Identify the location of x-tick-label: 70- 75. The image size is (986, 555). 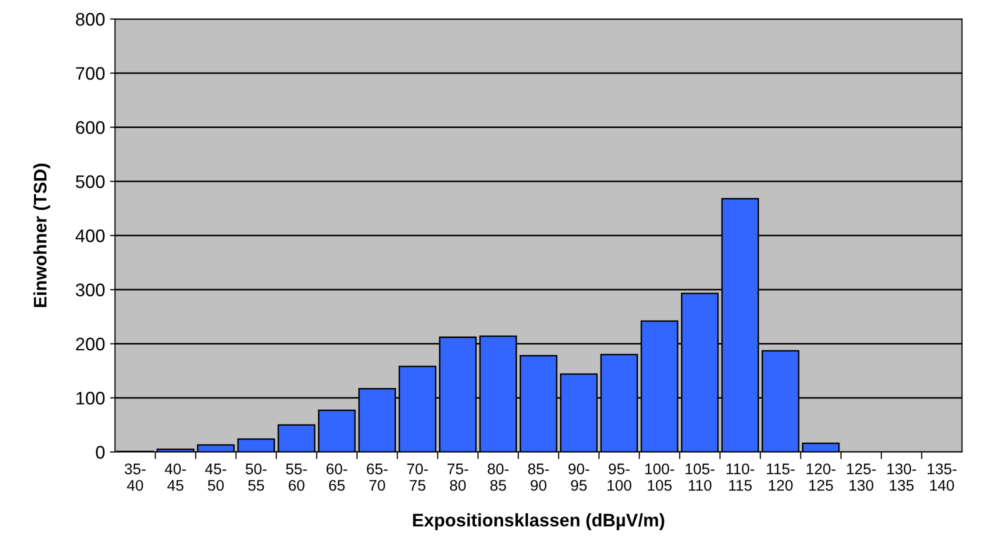
(417, 477).